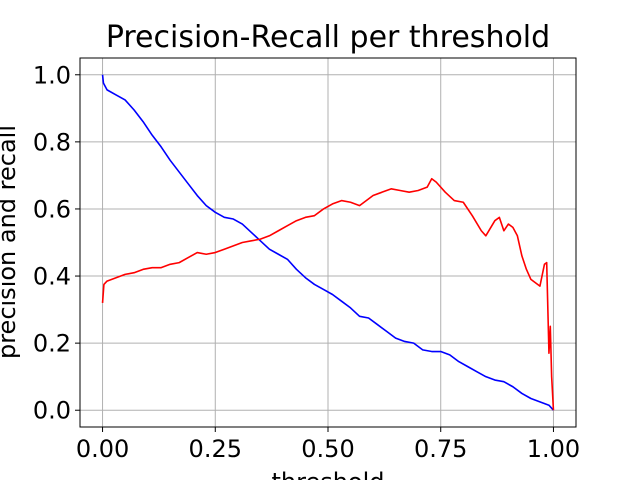  What do you see at coordinates (215, 449) in the screenshot?
I see `x-tick-label: 0.25` at bounding box center [215, 449].